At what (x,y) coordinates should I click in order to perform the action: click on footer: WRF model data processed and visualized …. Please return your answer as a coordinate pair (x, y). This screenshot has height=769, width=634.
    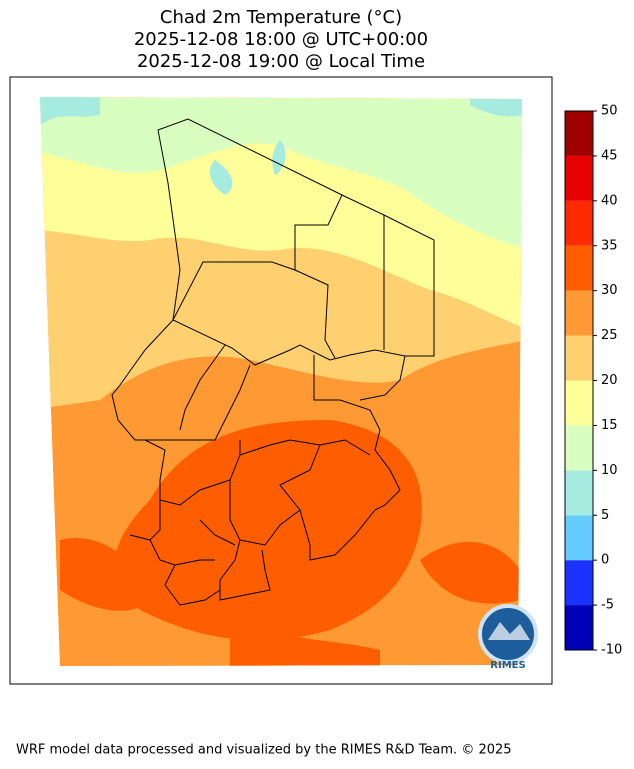
    Looking at the image, I should click on (264, 750).